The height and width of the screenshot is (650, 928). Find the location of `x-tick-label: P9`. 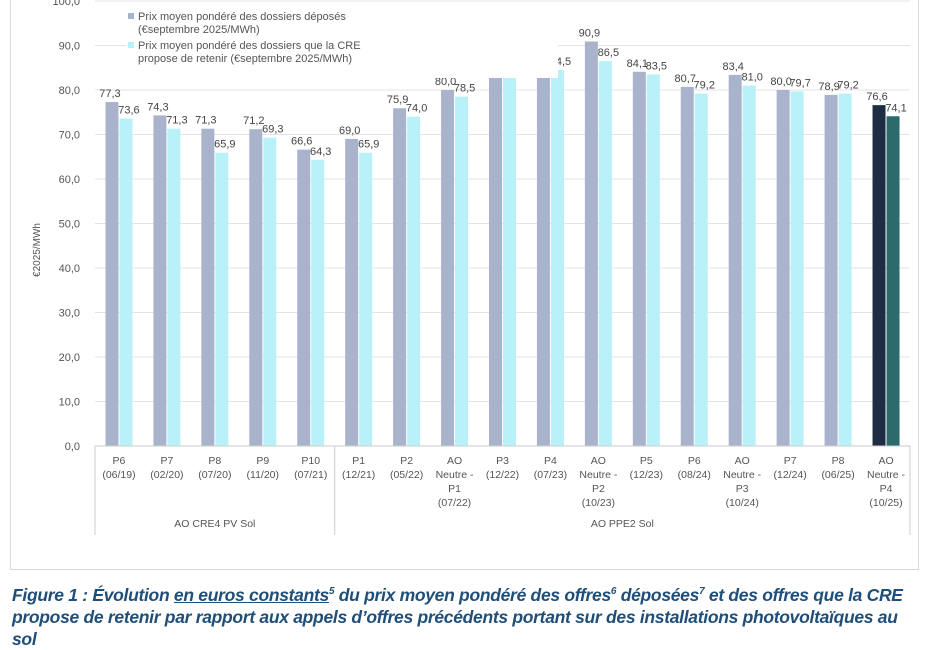

x-tick-label: P9 is located at coordinates (262, 461).